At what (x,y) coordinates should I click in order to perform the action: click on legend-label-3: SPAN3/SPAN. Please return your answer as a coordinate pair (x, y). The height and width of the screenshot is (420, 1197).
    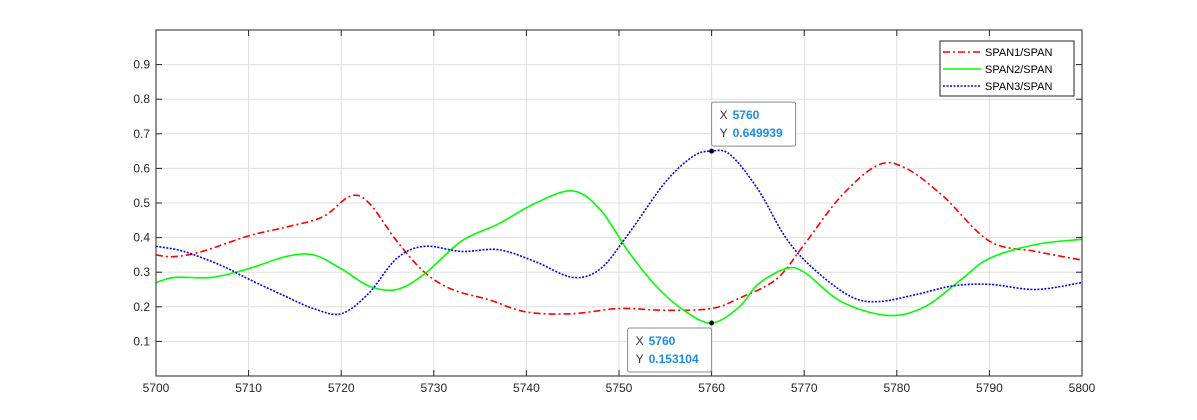
    Looking at the image, I should click on (1019, 87).